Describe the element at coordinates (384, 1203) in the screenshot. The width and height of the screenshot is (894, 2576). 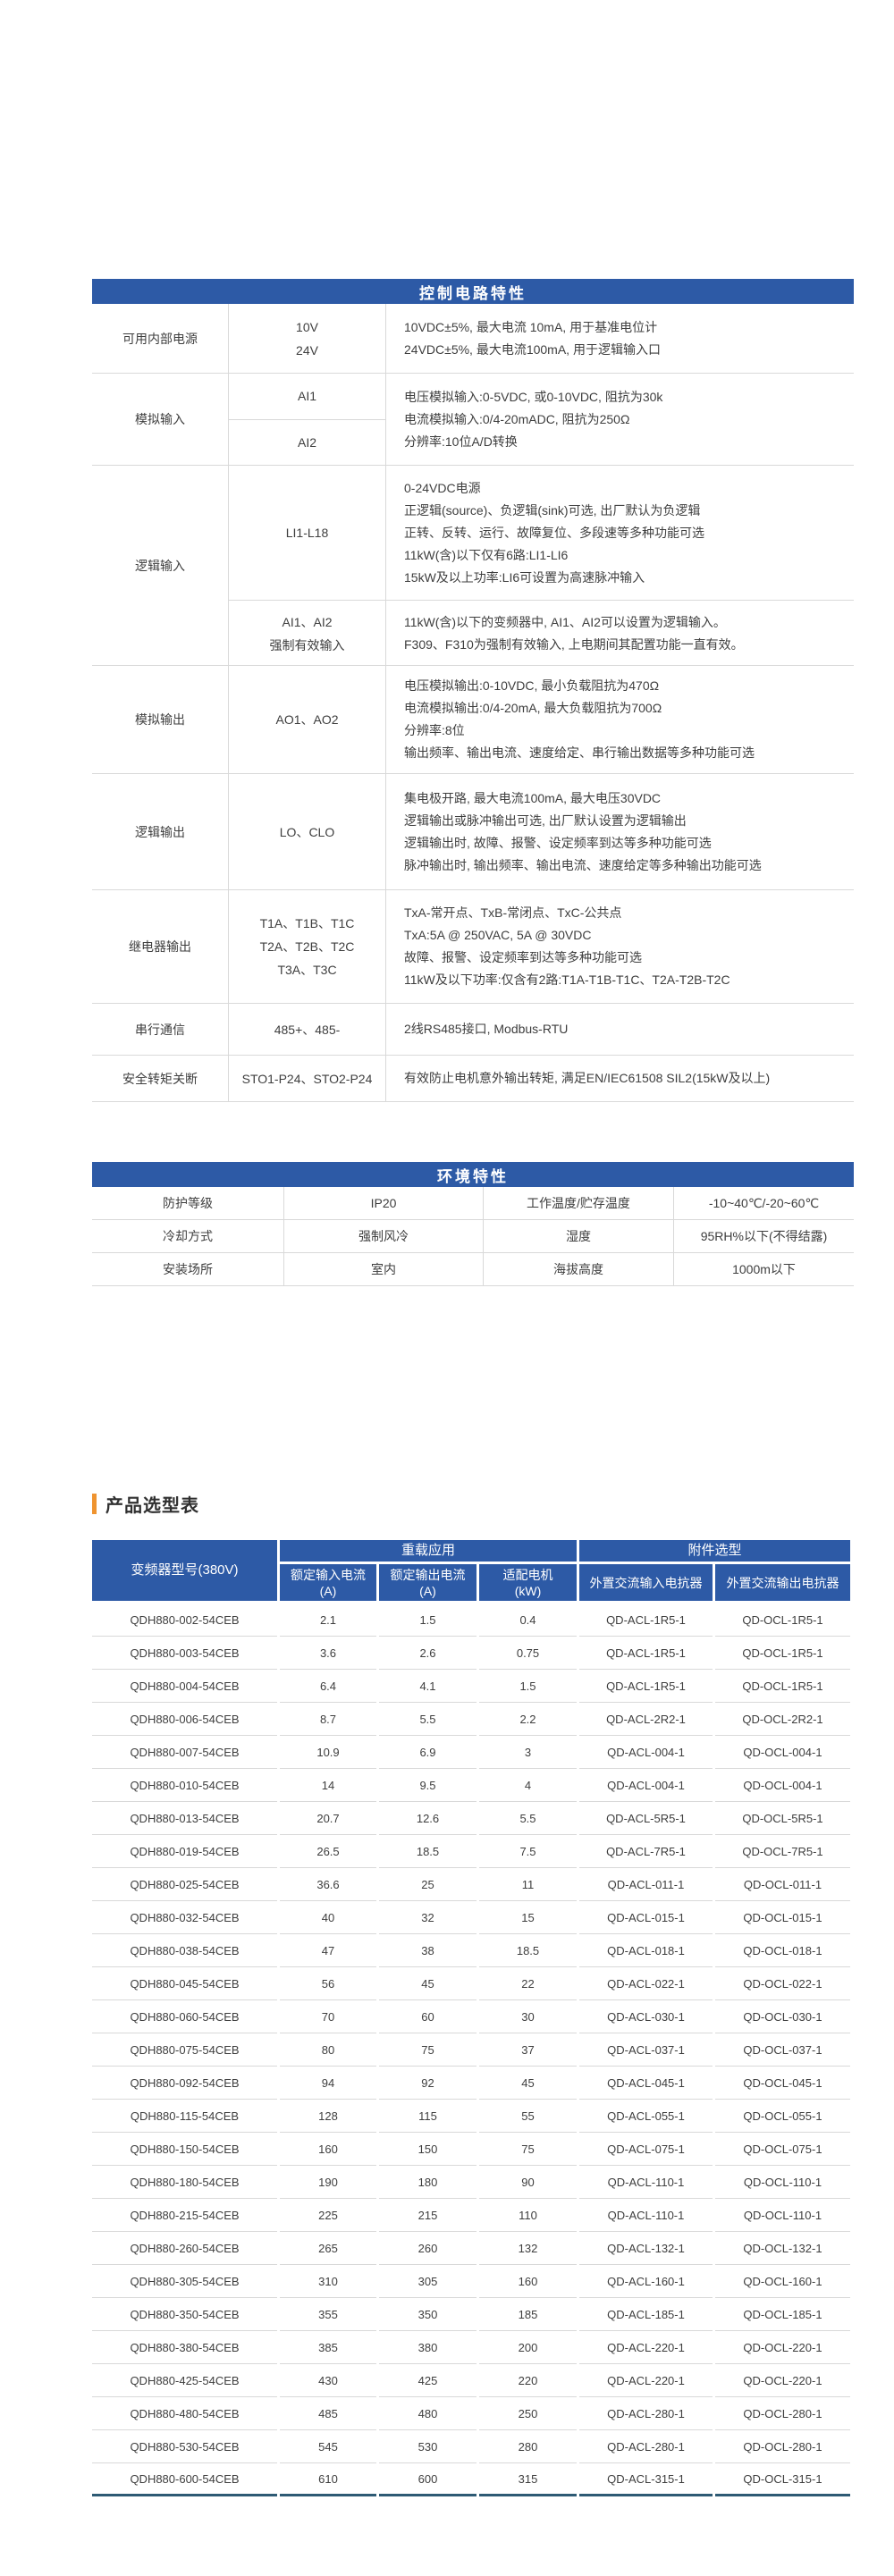
I see `env-attribute-value: IP20` at that location.